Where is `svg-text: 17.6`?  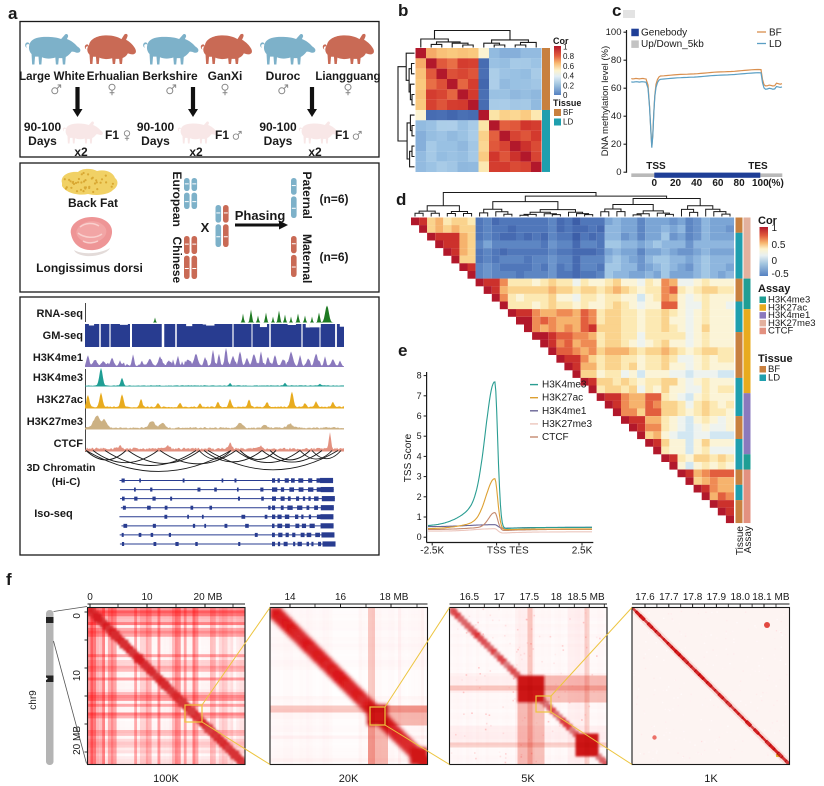 svg-text: 17.6 is located at coordinates (645, 597).